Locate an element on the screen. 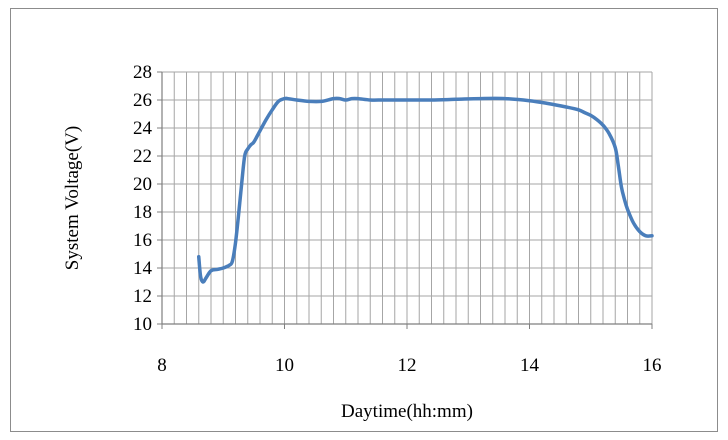  y-tick-label: 18 is located at coordinates (142, 212).